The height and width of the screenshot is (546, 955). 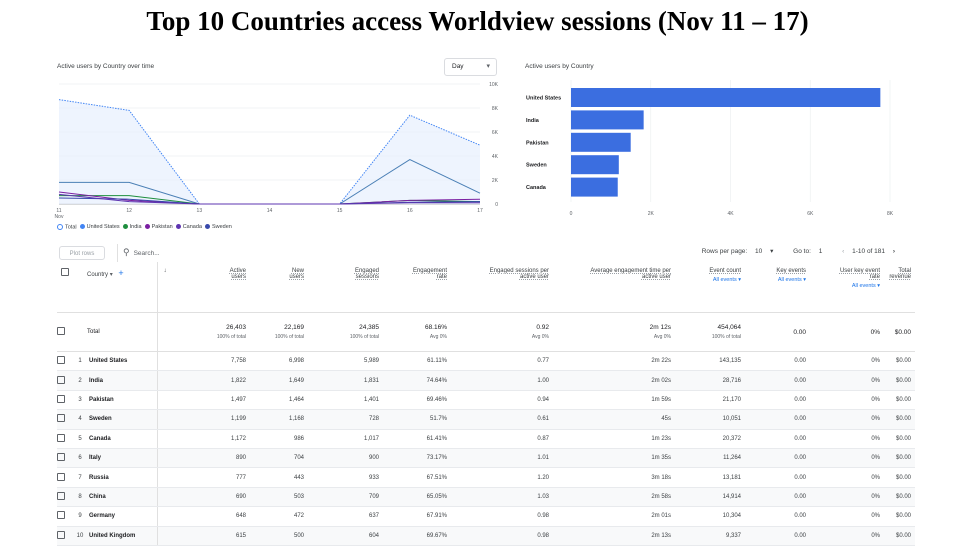 I want to click on country-cell: Sweden, so click(x=122, y=419).